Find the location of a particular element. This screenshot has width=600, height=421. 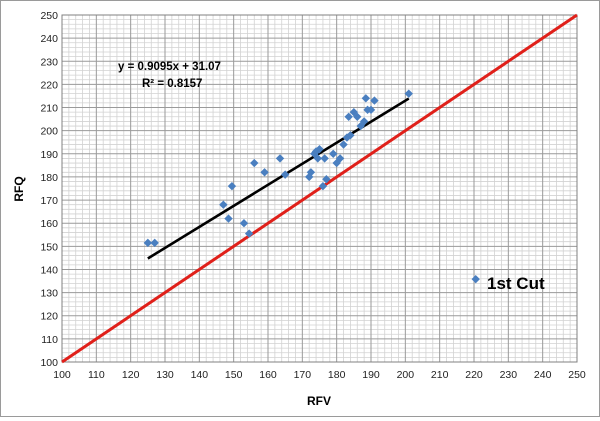

x-tick-label: 250 is located at coordinates (577, 375).